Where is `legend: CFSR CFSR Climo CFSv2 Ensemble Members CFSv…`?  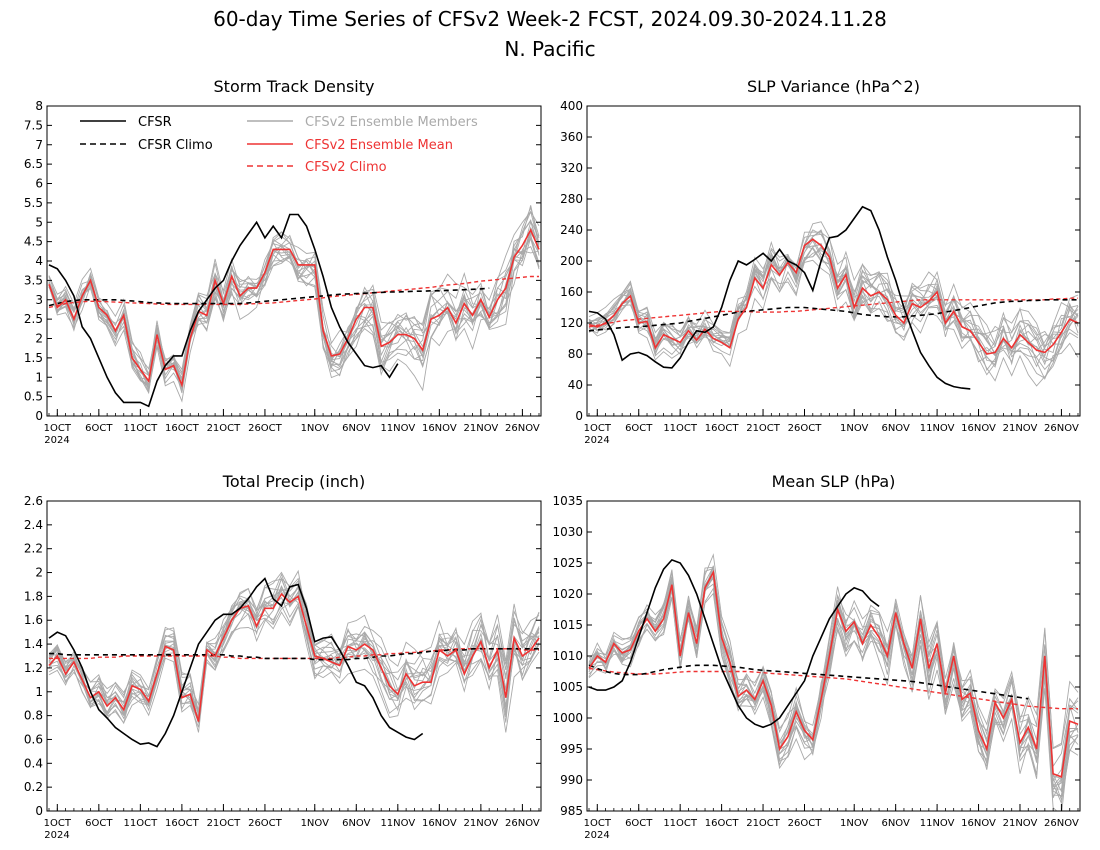 legend: CFSR CFSR Climo CFSv2 Ensemble Members CFSv… is located at coordinates (279, 145).